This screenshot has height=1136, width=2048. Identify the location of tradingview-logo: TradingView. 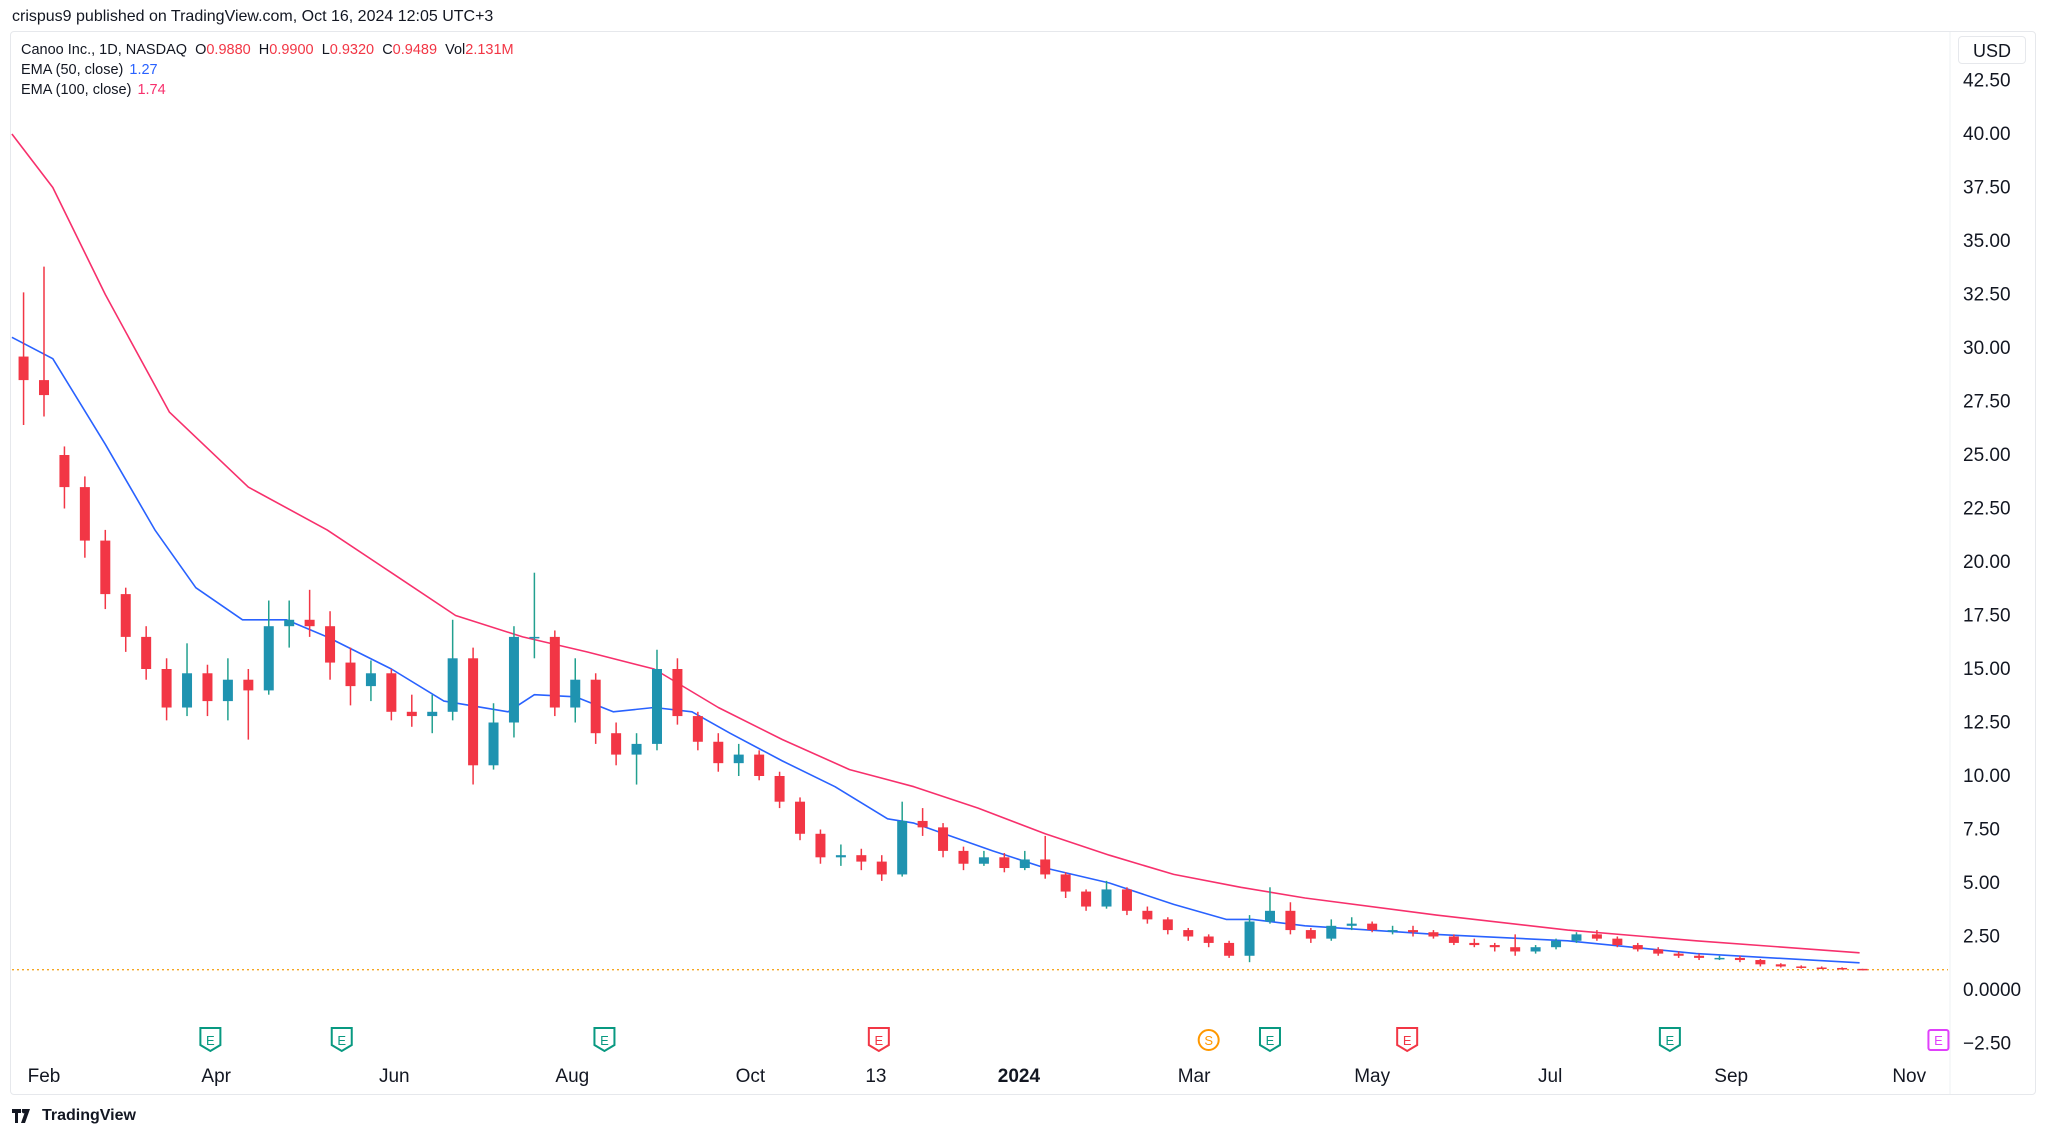
(74, 1116).